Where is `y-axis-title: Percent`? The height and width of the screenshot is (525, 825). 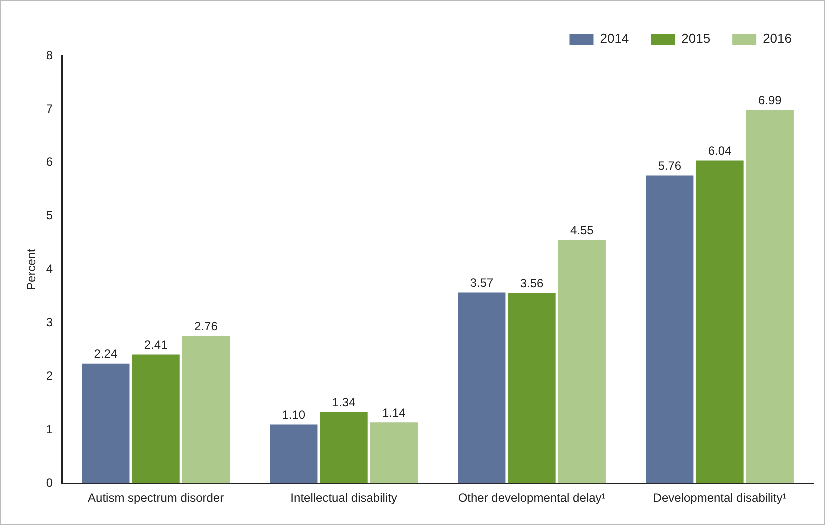
y-axis-title: Percent is located at coordinates (31, 269).